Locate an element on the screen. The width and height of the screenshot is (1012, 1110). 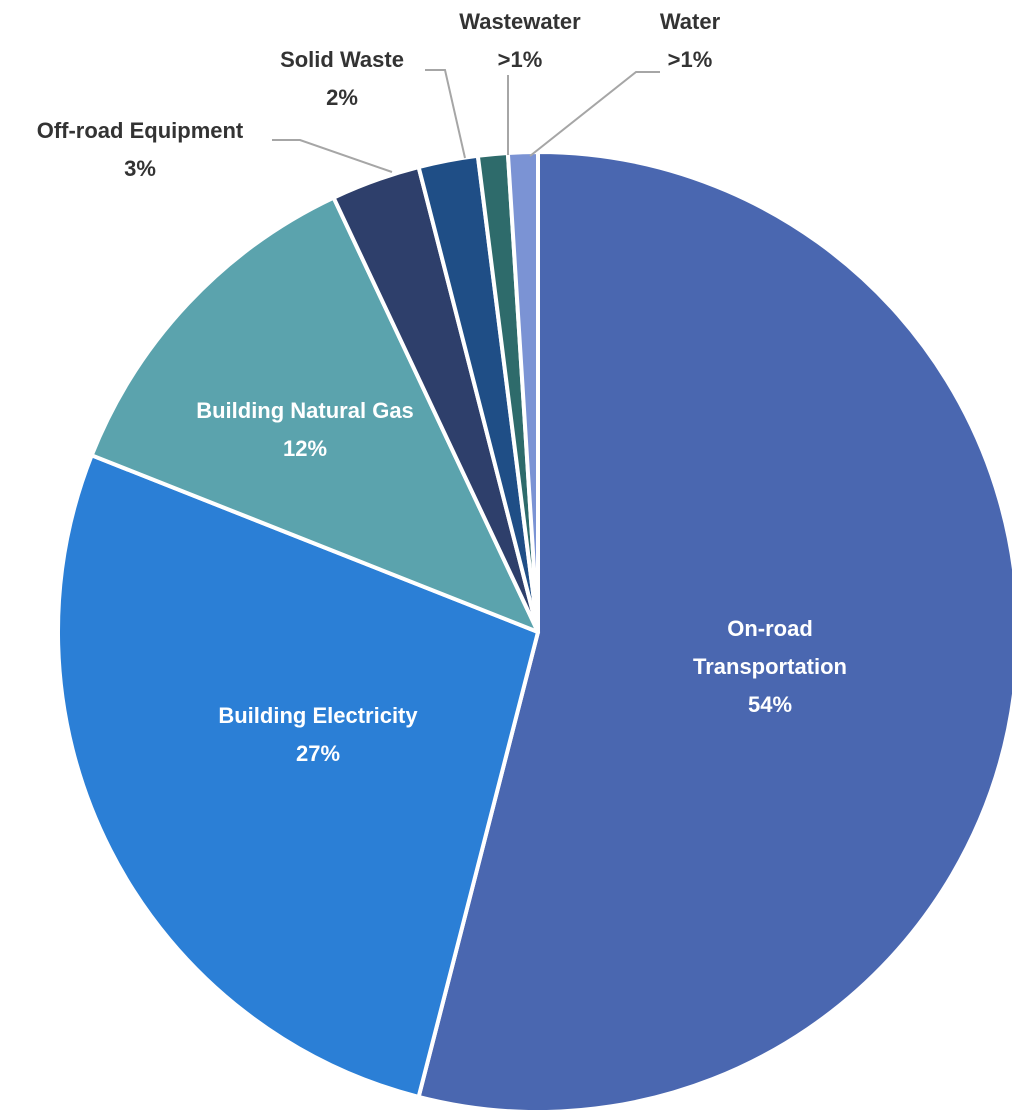
slice-name: Building Electricity is located at coordinates (318, 715).